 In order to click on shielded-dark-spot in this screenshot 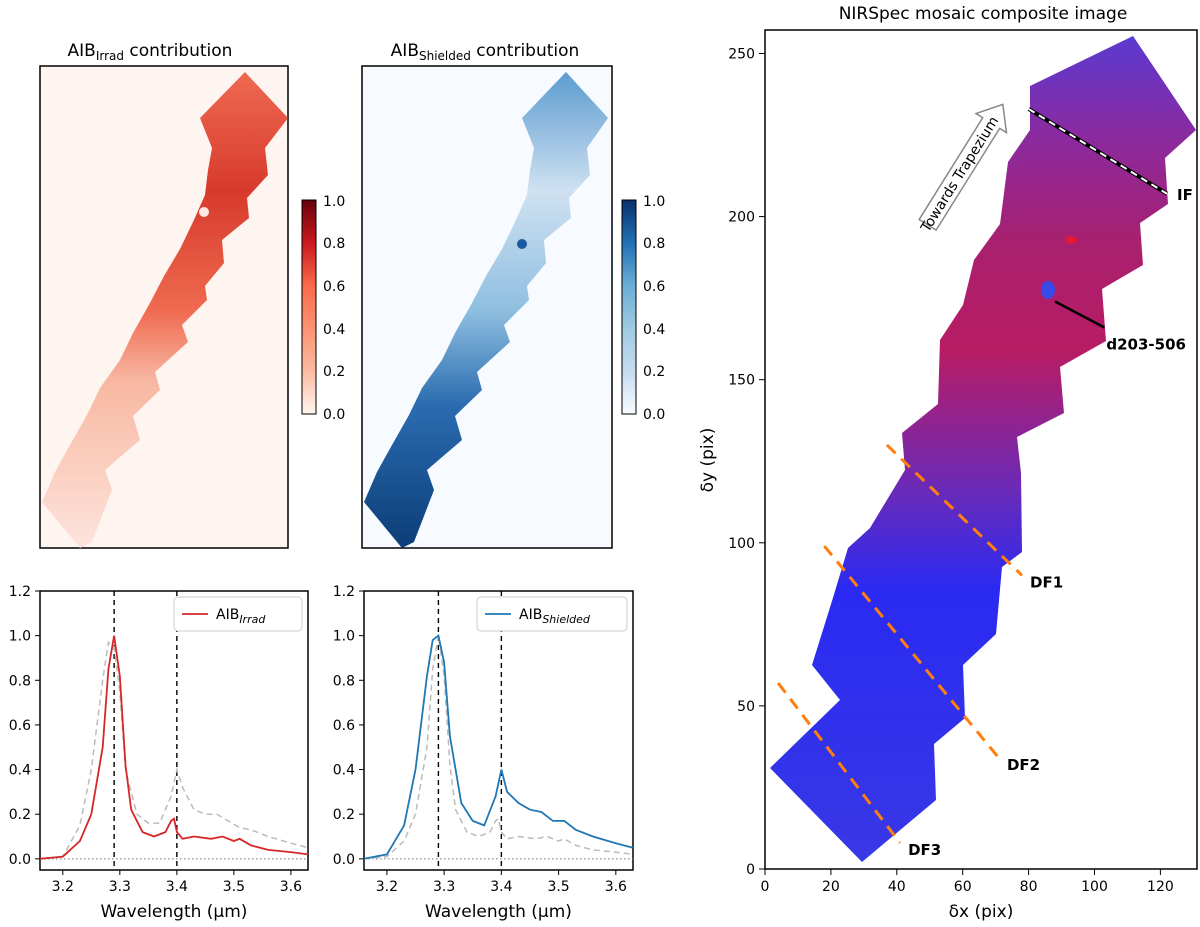, I will do `click(522, 244)`.